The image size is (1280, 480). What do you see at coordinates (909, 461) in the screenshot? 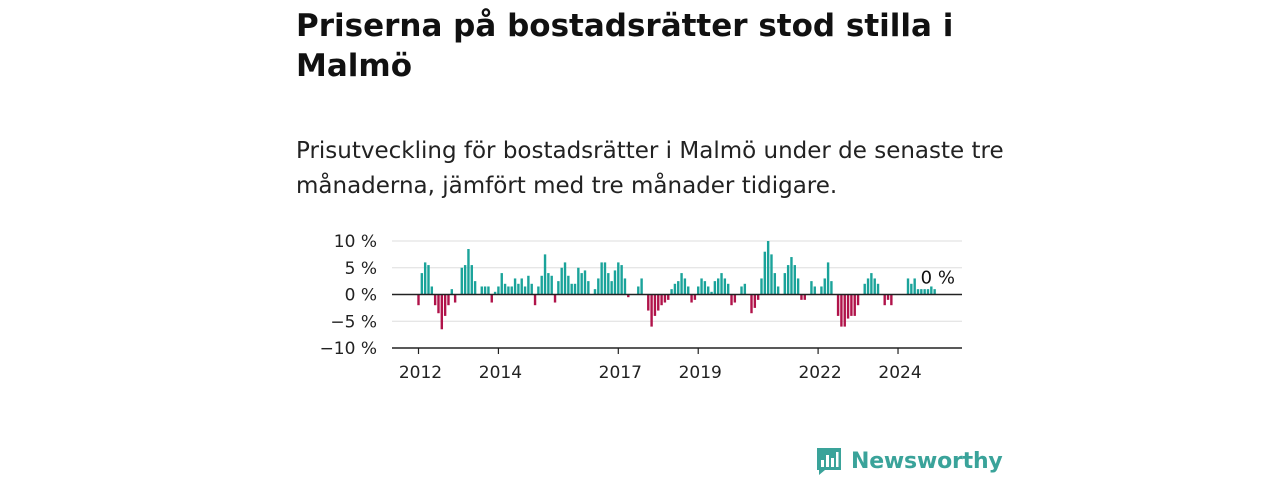
I see `newsworthy-logo: Newsworthy` at bounding box center [909, 461].